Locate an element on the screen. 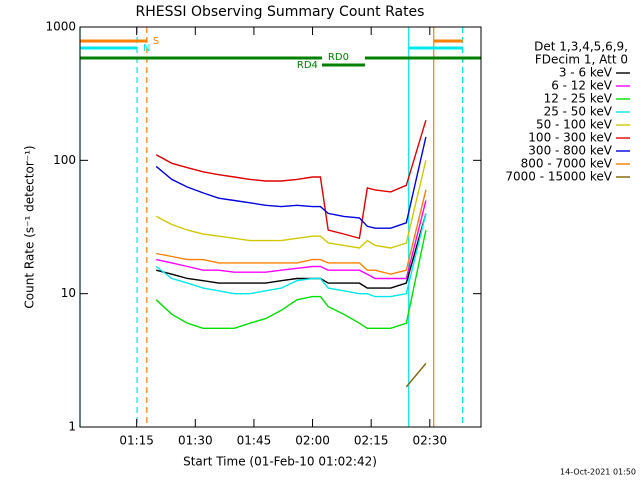 The width and height of the screenshot is (640, 480). legend-label: 25 - 50 keV is located at coordinates (578, 112).